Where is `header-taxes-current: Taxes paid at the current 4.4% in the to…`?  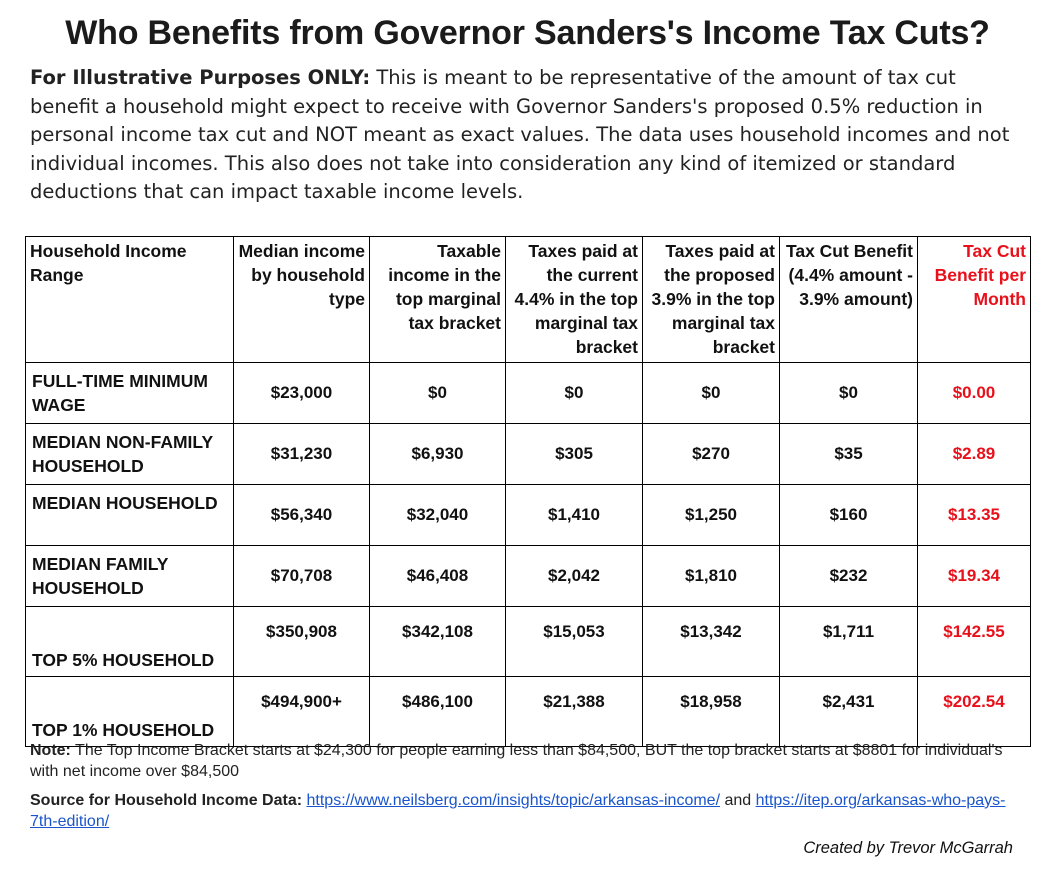
header-taxes-current: Taxes paid at the current 4.4% in the to… is located at coordinates (574, 299).